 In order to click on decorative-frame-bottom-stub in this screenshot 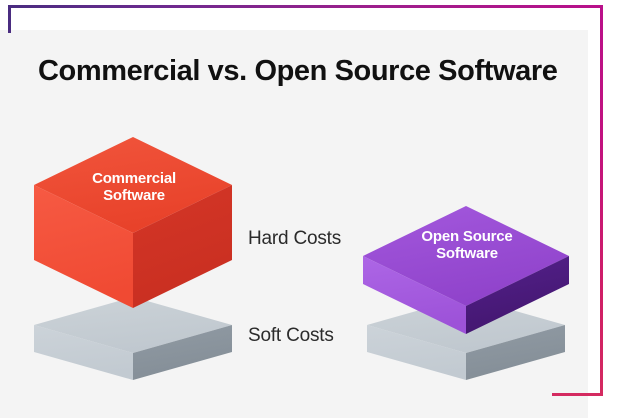, I will do `click(577, 394)`.